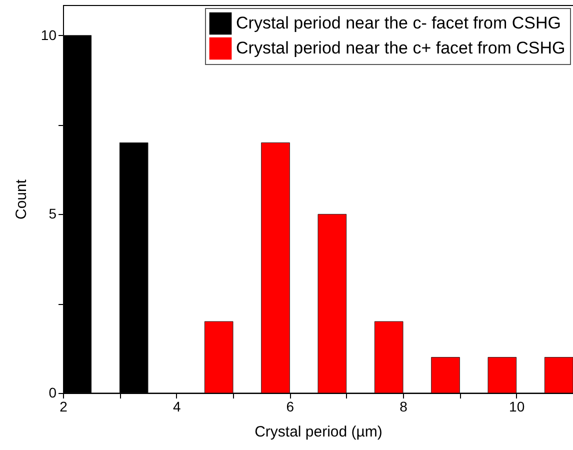 Image resolution: width=573 pixels, height=450 pixels. What do you see at coordinates (176, 406) in the screenshot?
I see `x-tick-label: 4` at bounding box center [176, 406].